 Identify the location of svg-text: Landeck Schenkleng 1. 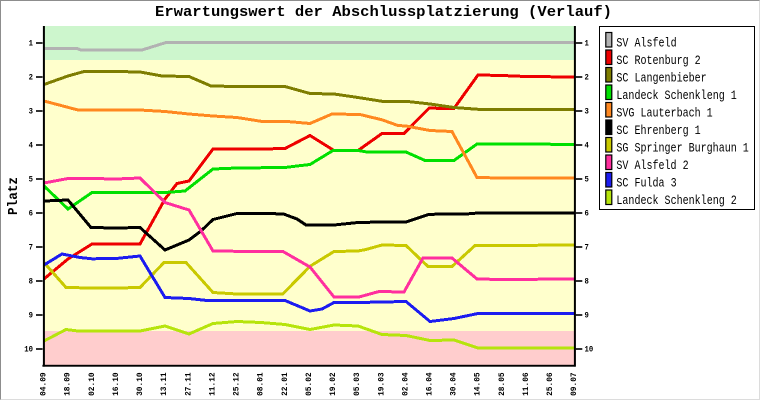
(676, 95).